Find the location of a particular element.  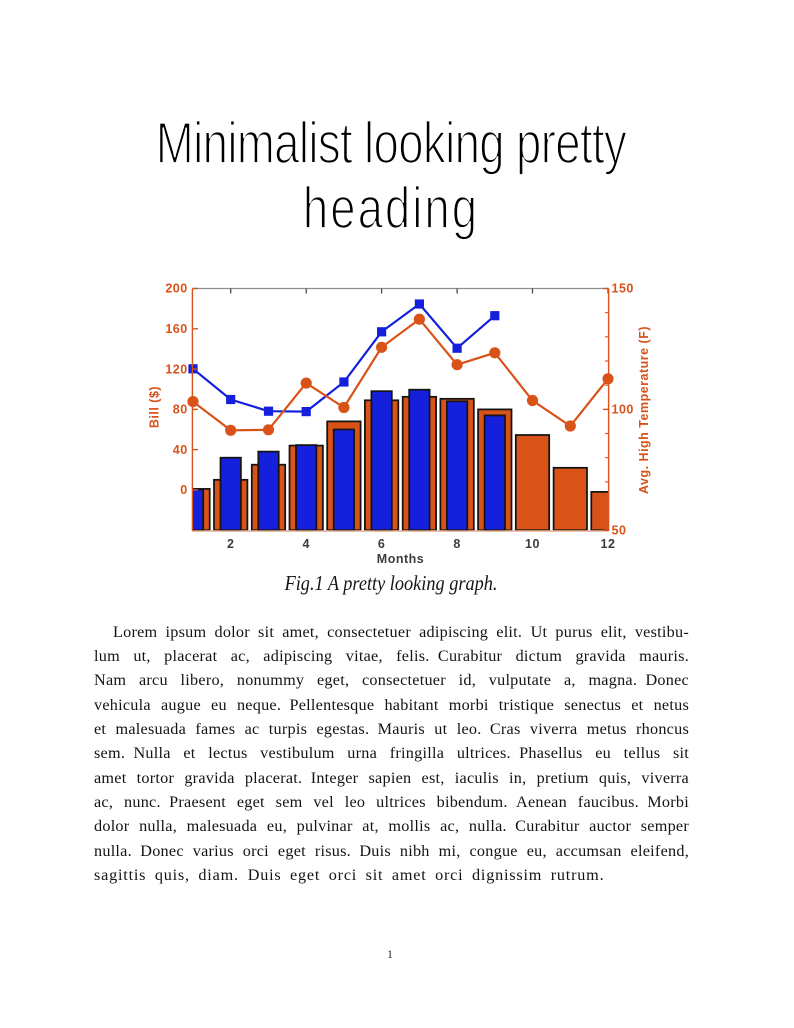

svg-text: 10 is located at coordinates (532, 544).